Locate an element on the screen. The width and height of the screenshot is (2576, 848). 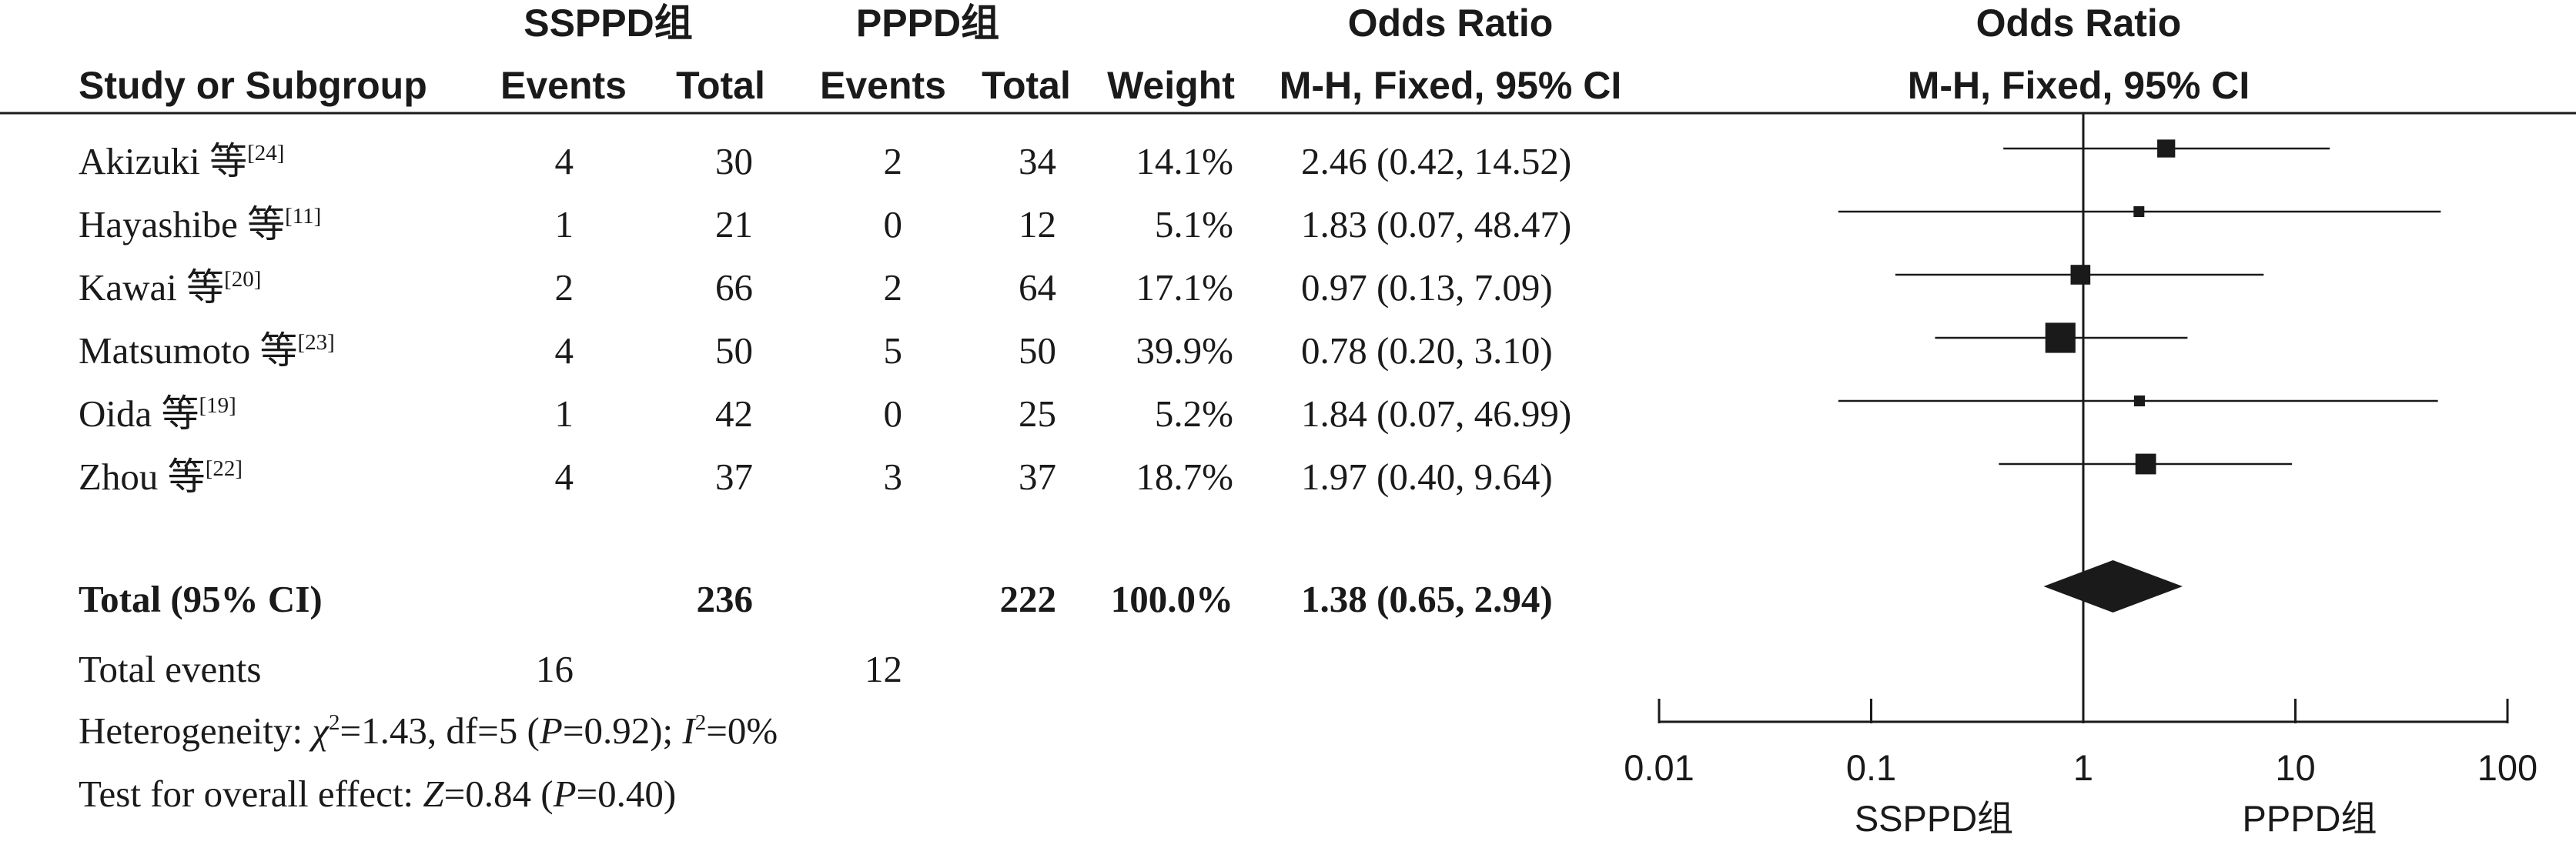
x-tick-label: 10 is located at coordinates (2295, 767).